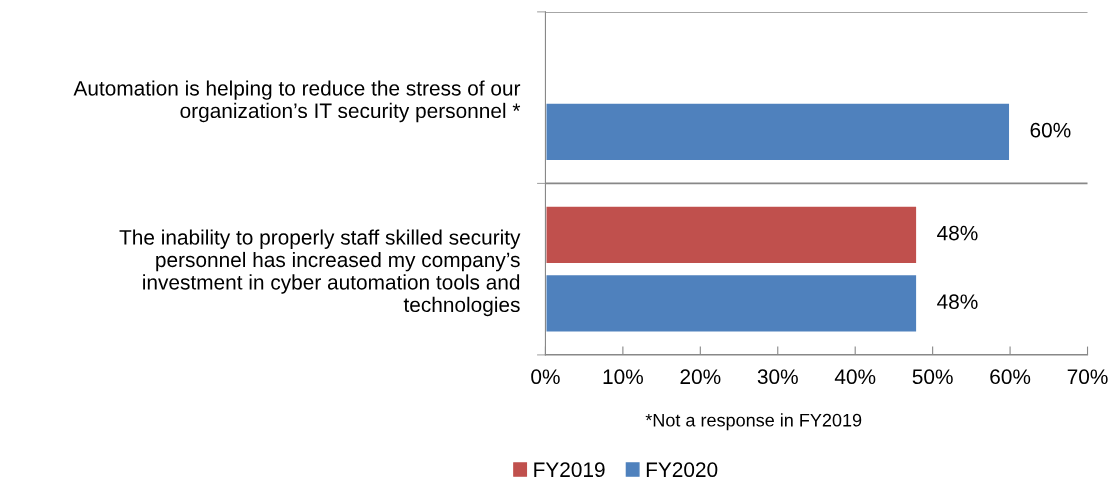  Describe the element at coordinates (1010, 377) in the screenshot. I see `x-tick-label: 60%` at that location.